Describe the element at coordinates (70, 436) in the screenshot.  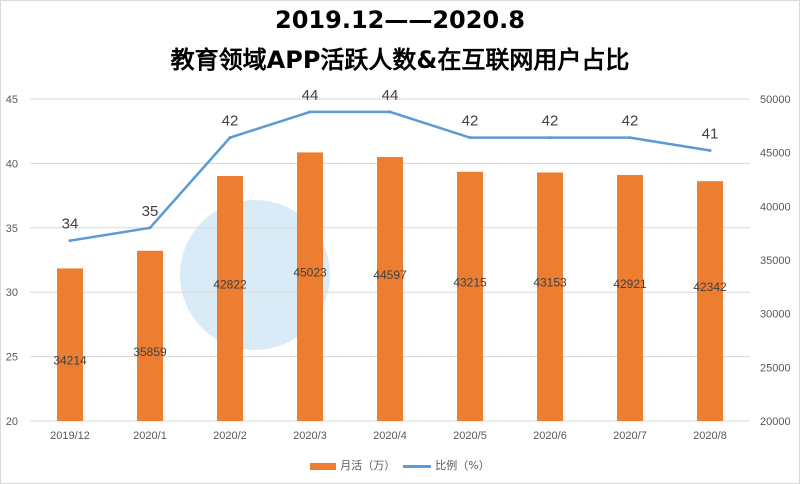
I see `x-axis-tick: 2019/12` at that location.